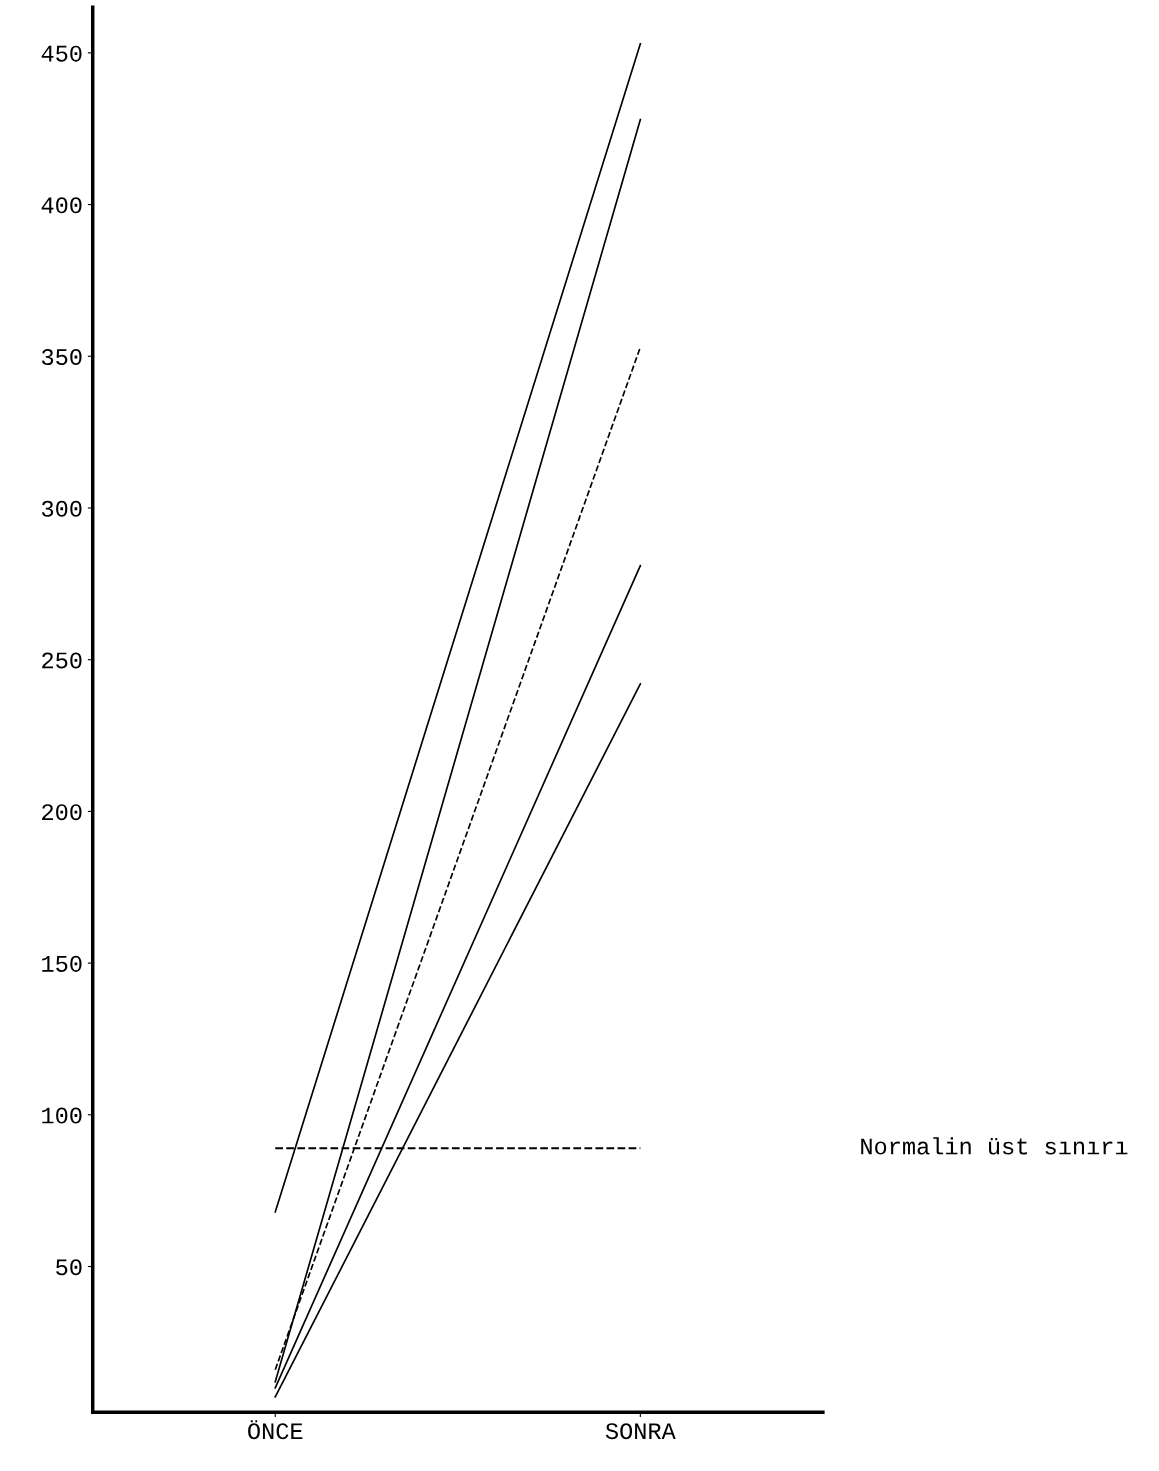 The width and height of the screenshot is (1159, 1471). What do you see at coordinates (275, 1430) in the screenshot?
I see `x-tick-label: ÖNCE` at bounding box center [275, 1430].